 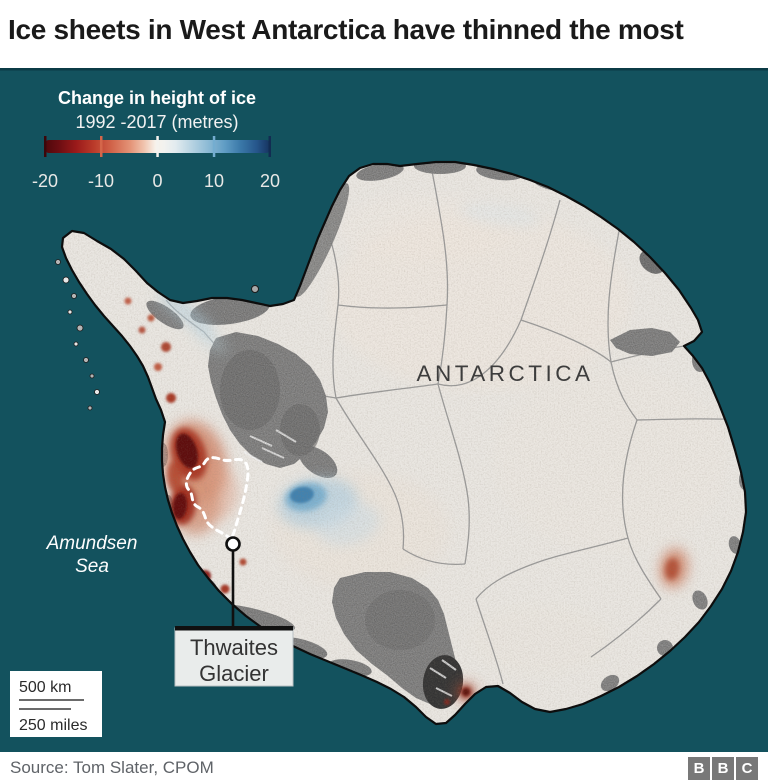 I want to click on legend-tick-min: -20, so click(x=45, y=181).